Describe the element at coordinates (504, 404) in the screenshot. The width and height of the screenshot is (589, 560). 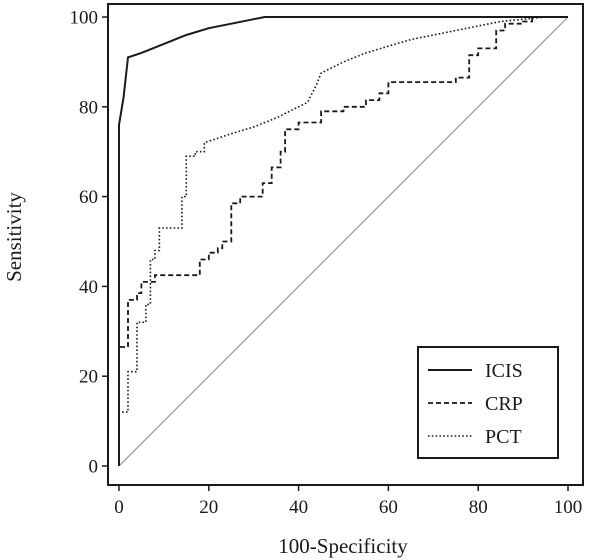
I see `legend-label-crp: CRP` at that location.